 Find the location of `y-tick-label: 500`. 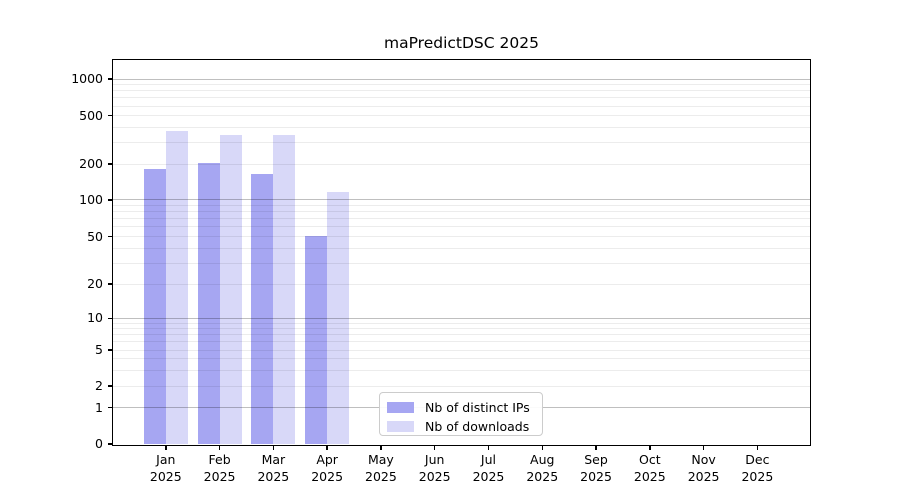

y-tick-label: 500 is located at coordinates (91, 115).